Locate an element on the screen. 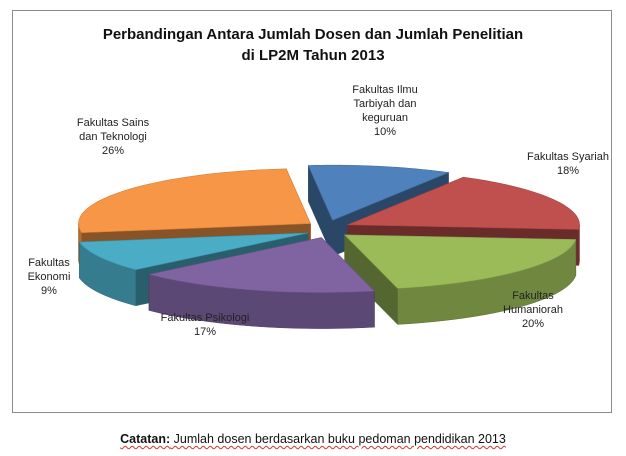 This screenshot has height=456, width=626. slice-label-2: Fakultas Syariah 18% is located at coordinates (568, 164).